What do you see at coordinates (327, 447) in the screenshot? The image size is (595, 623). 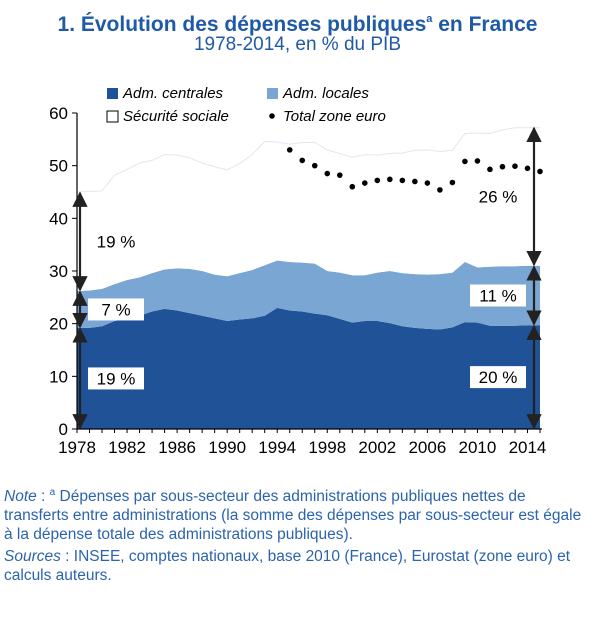 I see `x-tick-label: 1998` at bounding box center [327, 447].